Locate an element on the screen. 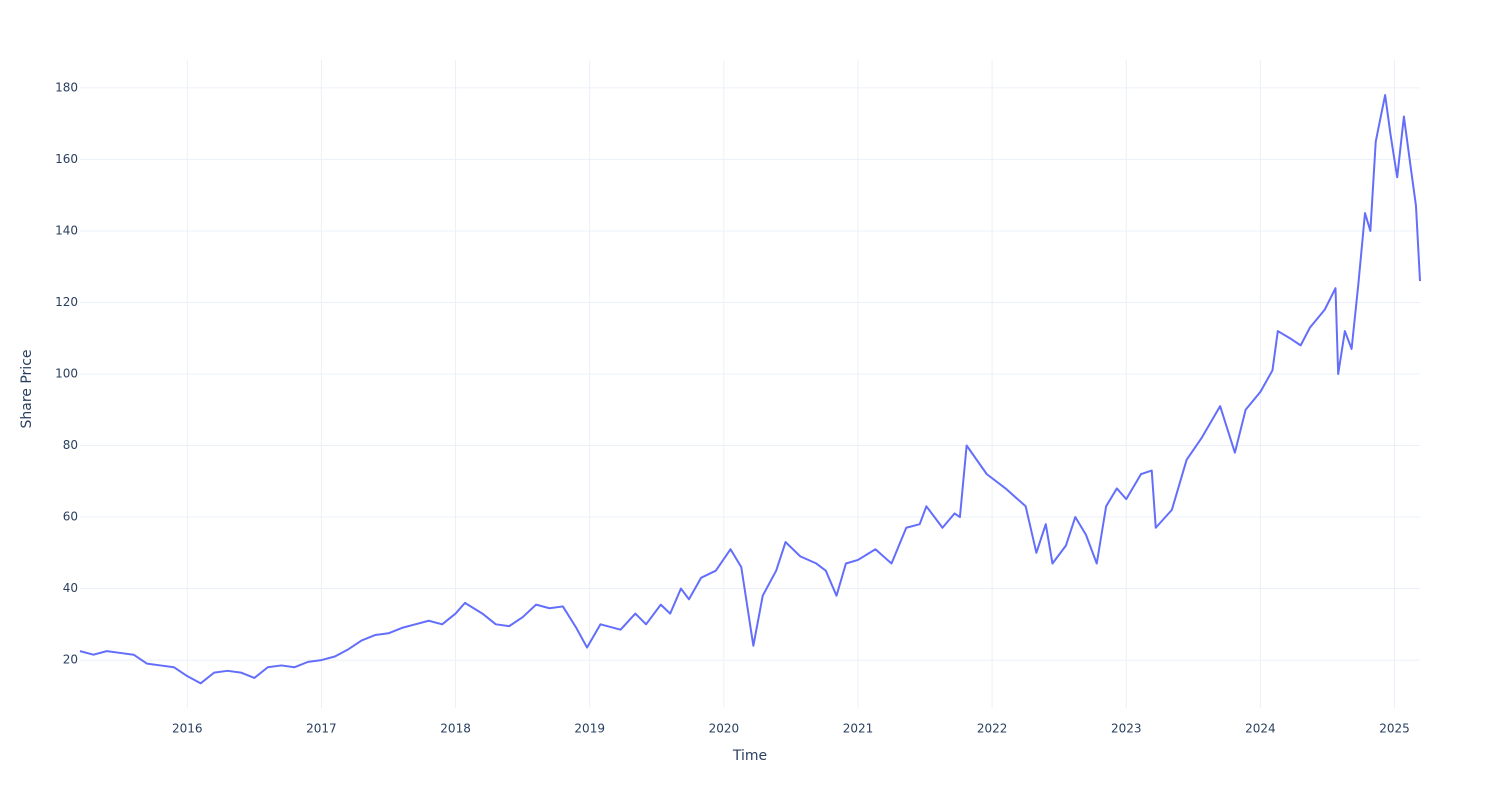  y-tick-label: 80 is located at coordinates (70, 445).